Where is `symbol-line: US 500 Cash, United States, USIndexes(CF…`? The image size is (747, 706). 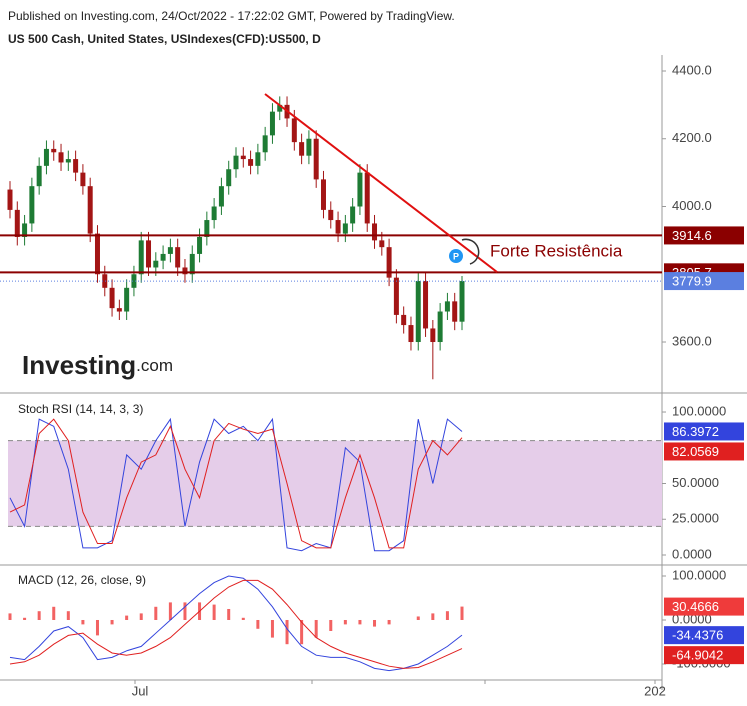 symbol-line: US 500 Cash, United States, USIndexes(CF… is located at coordinates (164, 39).